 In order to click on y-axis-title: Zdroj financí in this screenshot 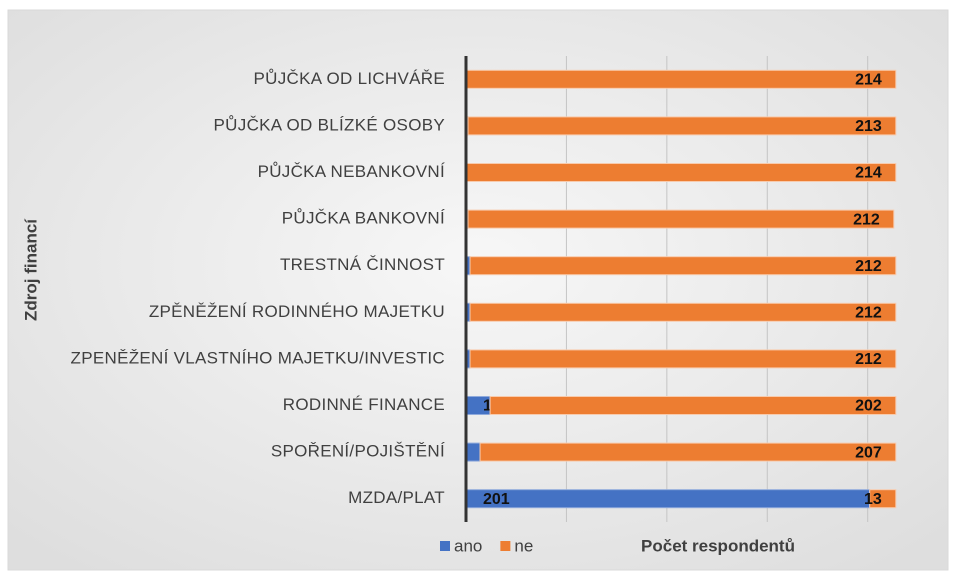, I will do `click(30, 269)`.